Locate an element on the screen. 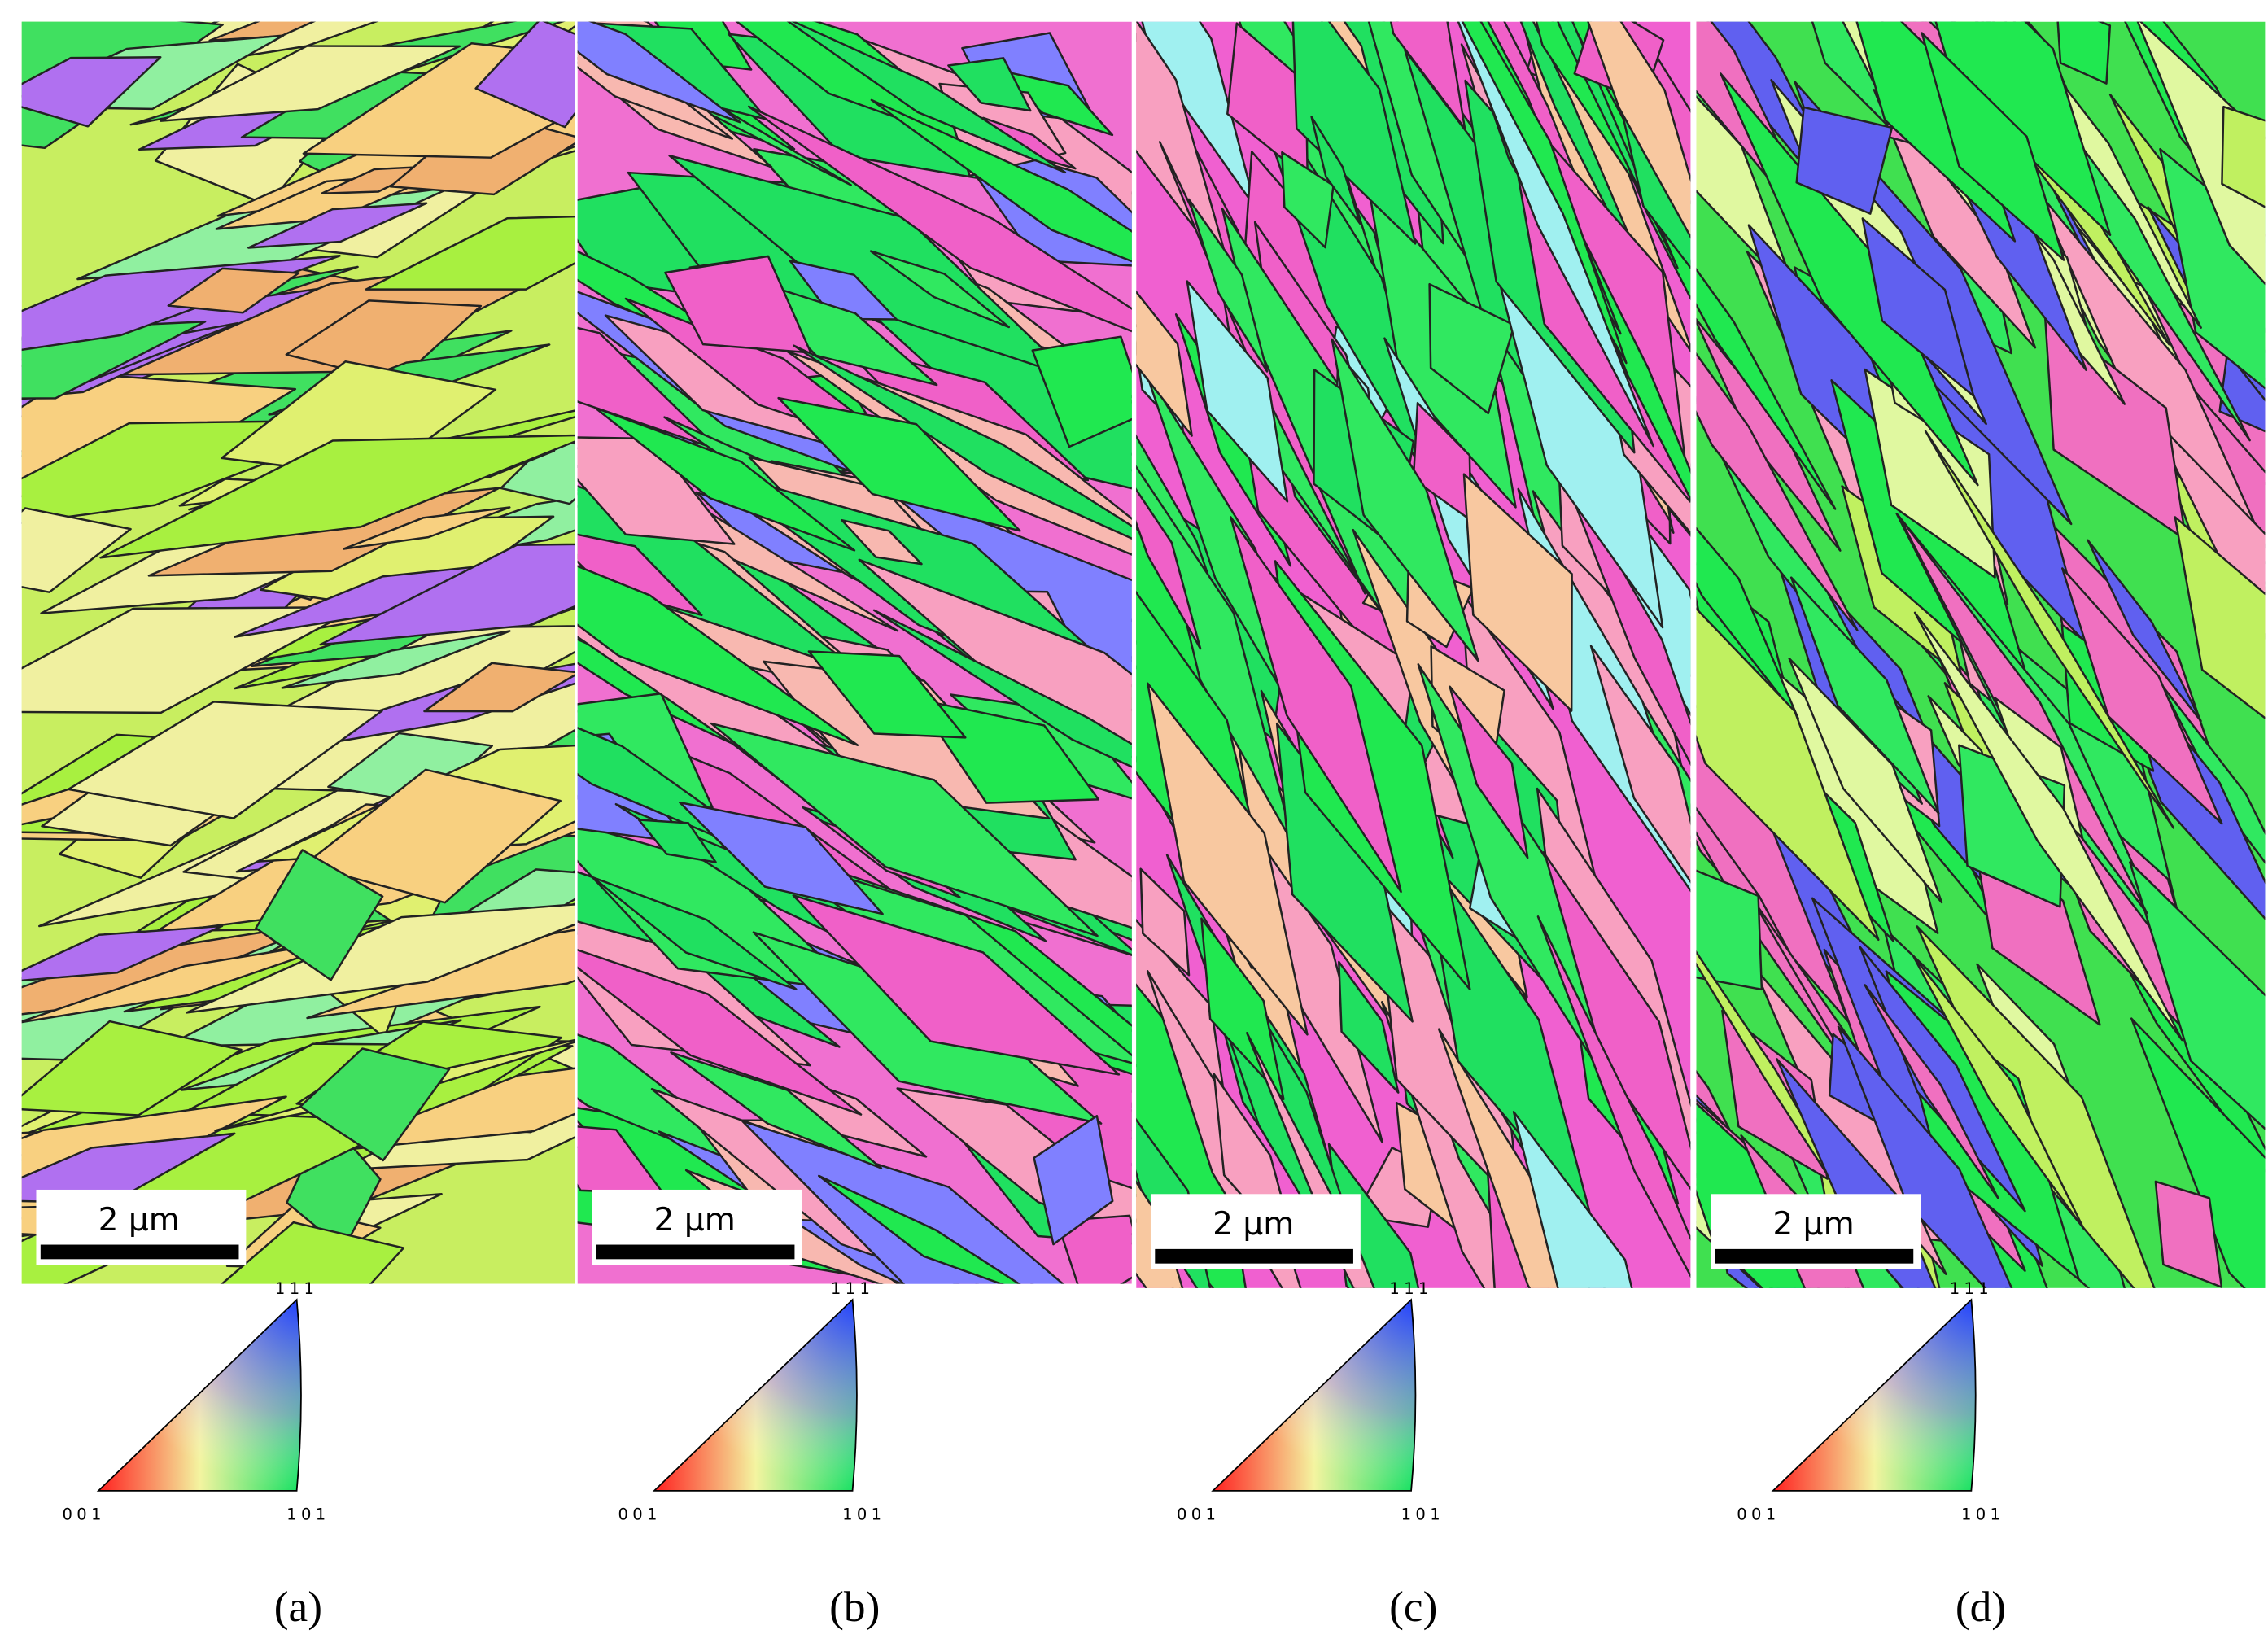  ipf-label-101: 101 is located at coordinates (308, 1514).